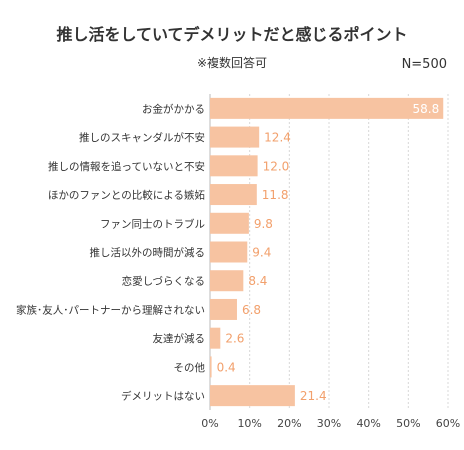 The height and width of the screenshot is (450, 464). I want to click on x-tick-label: 0%, so click(209, 423).